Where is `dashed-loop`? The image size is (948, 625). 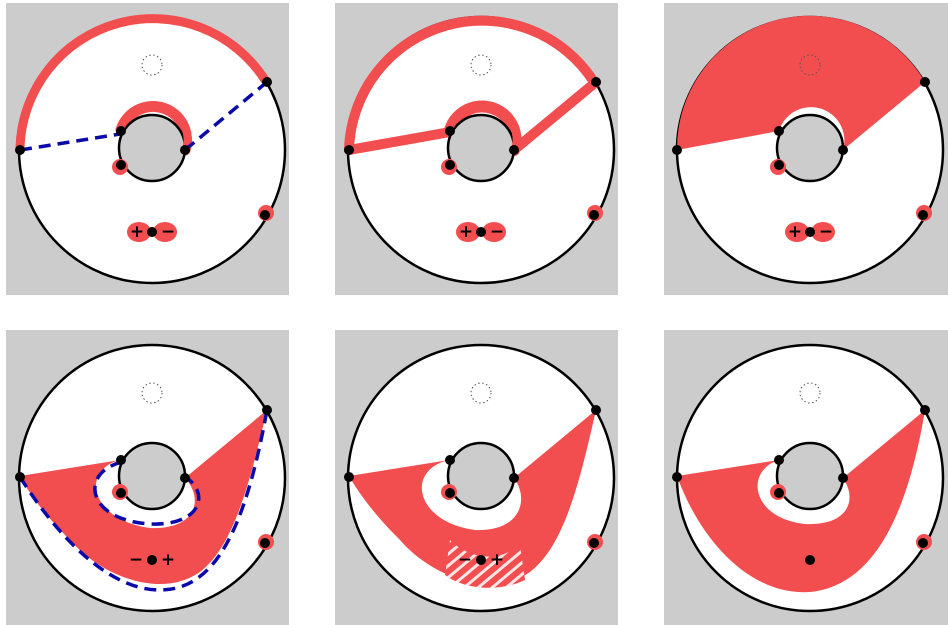
dashed-loop is located at coordinates (147, 493).